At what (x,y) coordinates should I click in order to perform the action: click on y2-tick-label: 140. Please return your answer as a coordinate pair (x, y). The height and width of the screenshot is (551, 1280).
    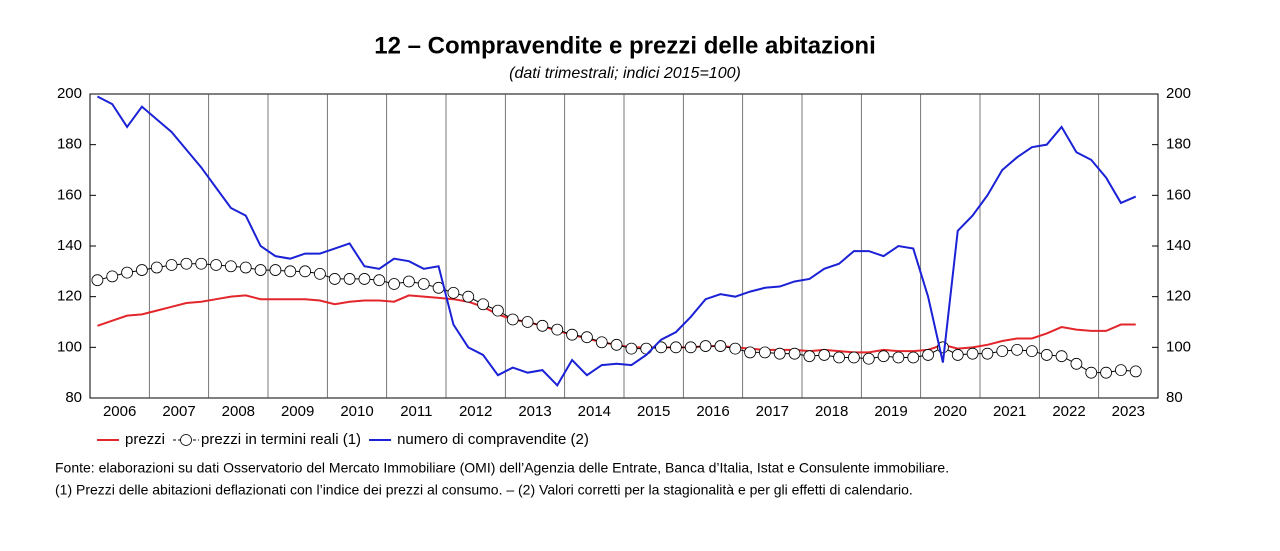
    Looking at the image, I should click on (1178, 245).